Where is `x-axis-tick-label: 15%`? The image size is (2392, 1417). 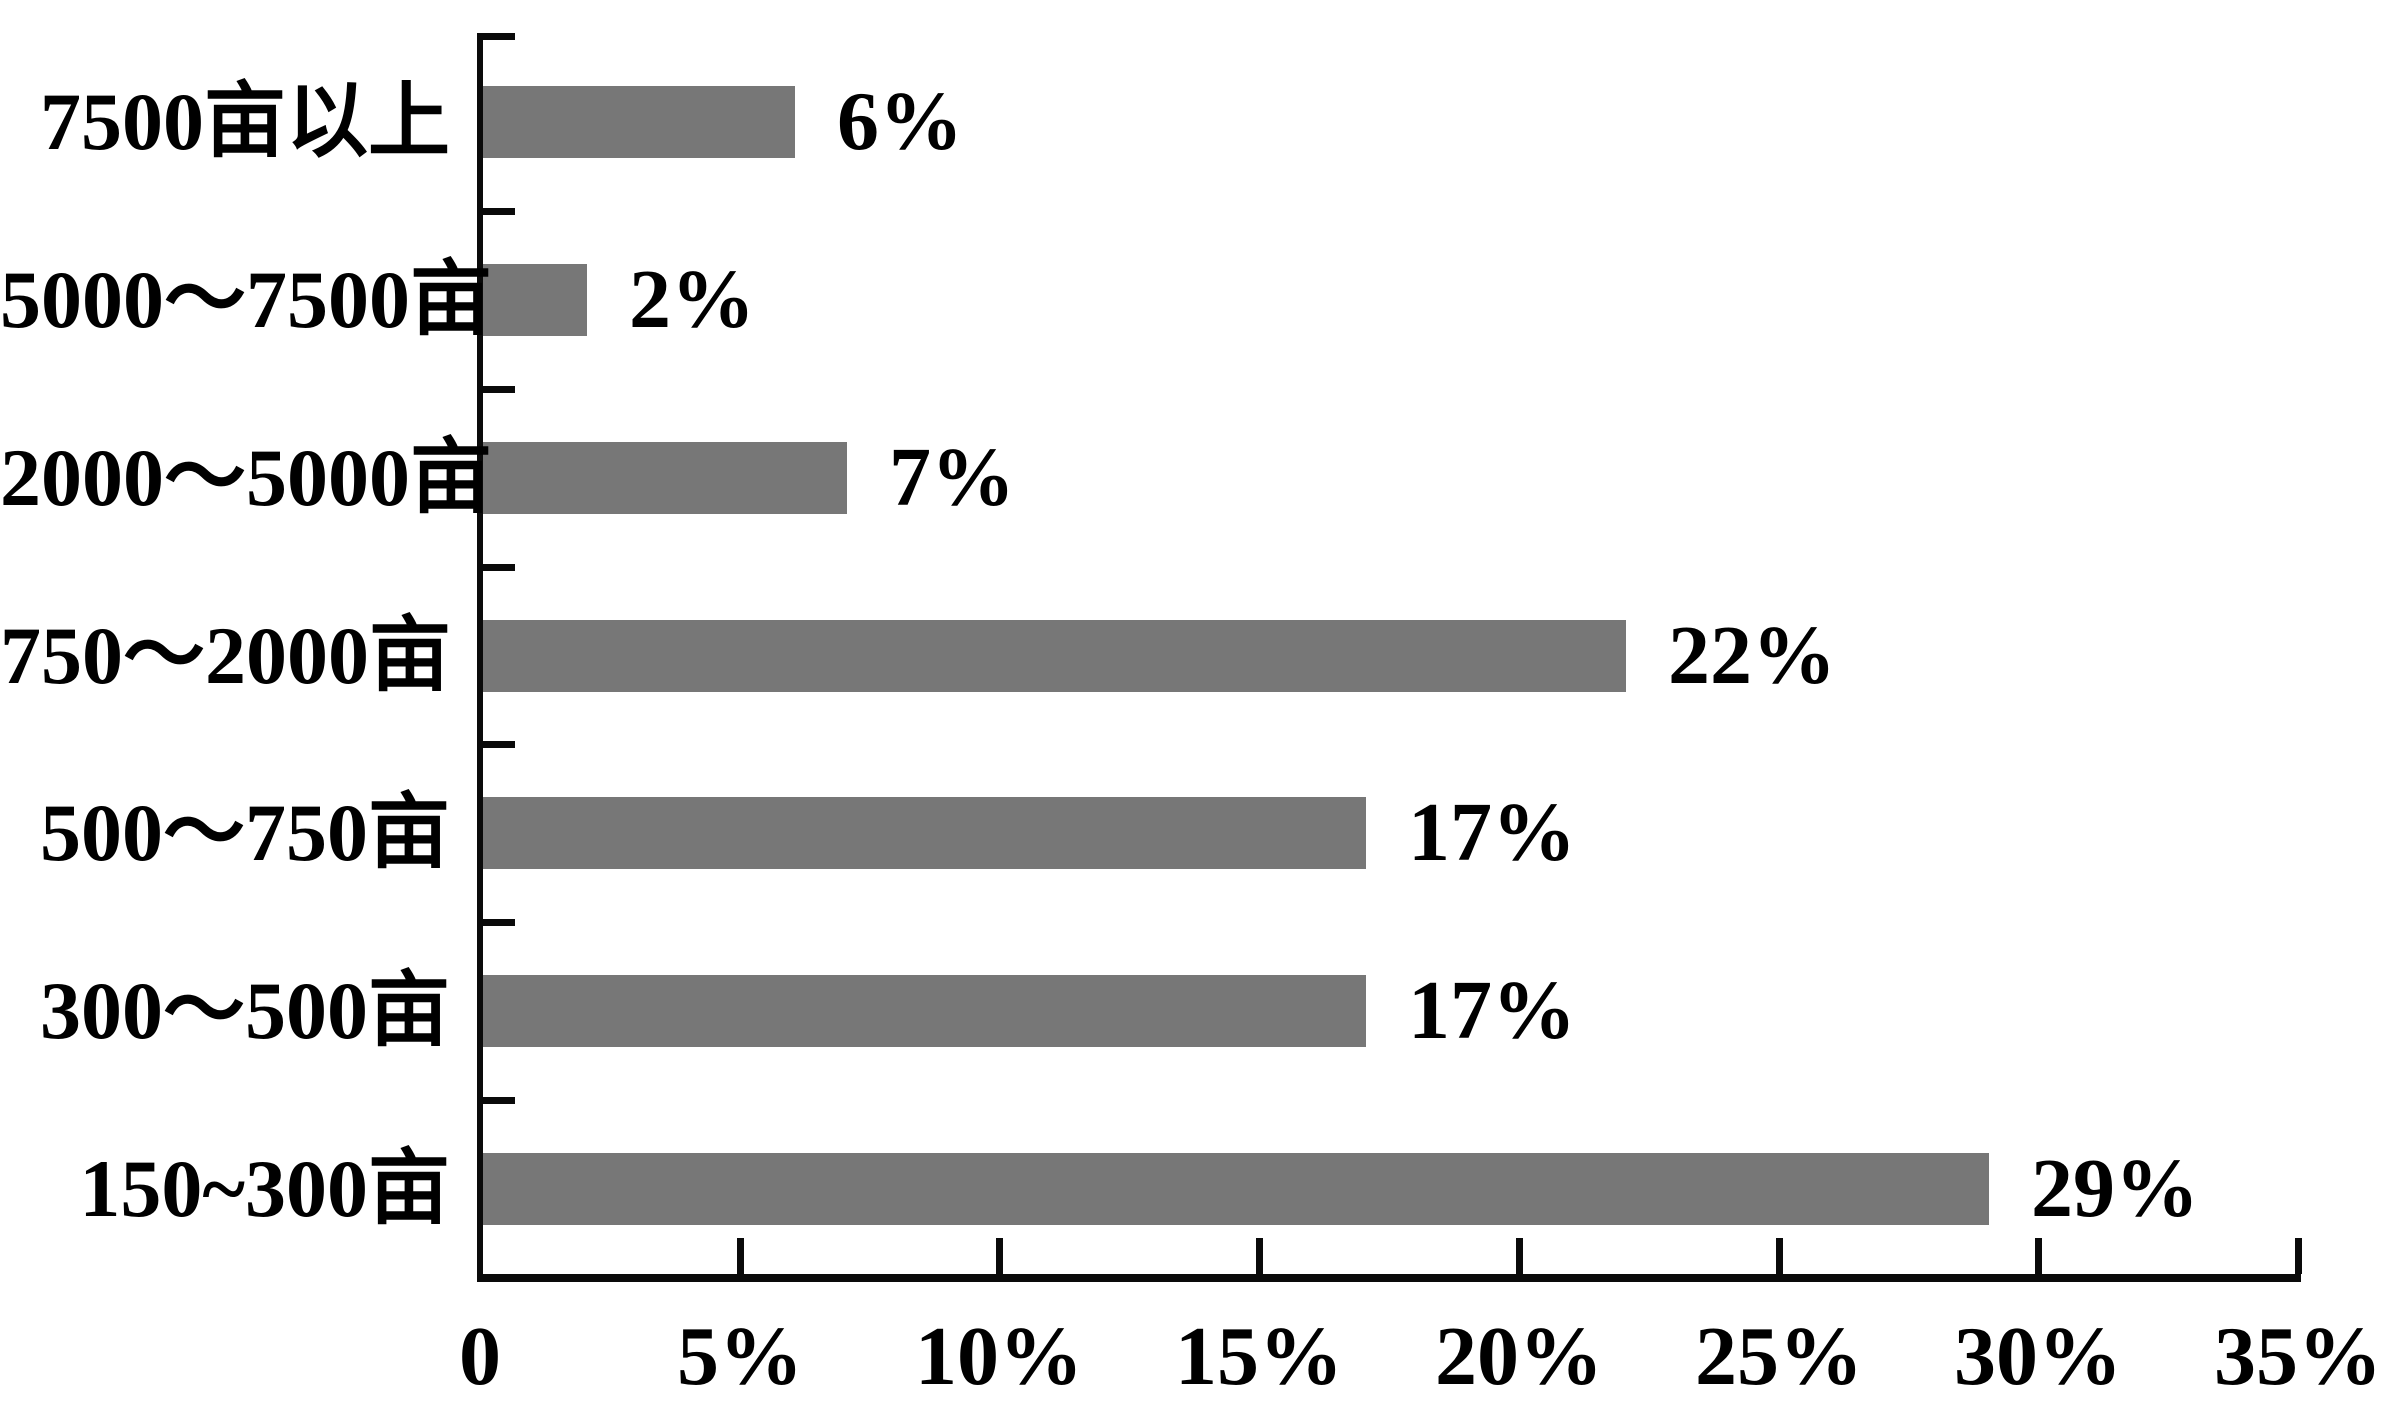 x-axis-tick-label: 15% is located at coordinates (1259, 1356).